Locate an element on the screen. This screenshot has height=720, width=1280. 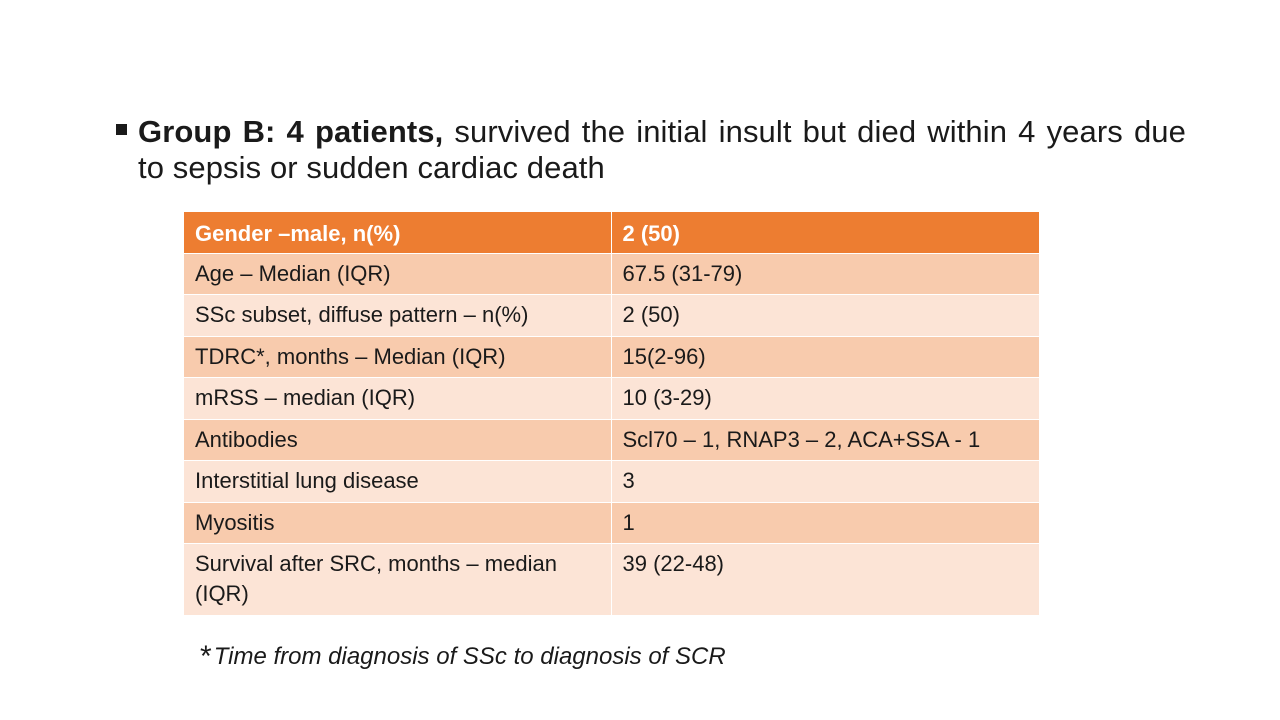
table-row: mRSS – median (IQR) 10 (3-29) is located at coordinates (612, 398).